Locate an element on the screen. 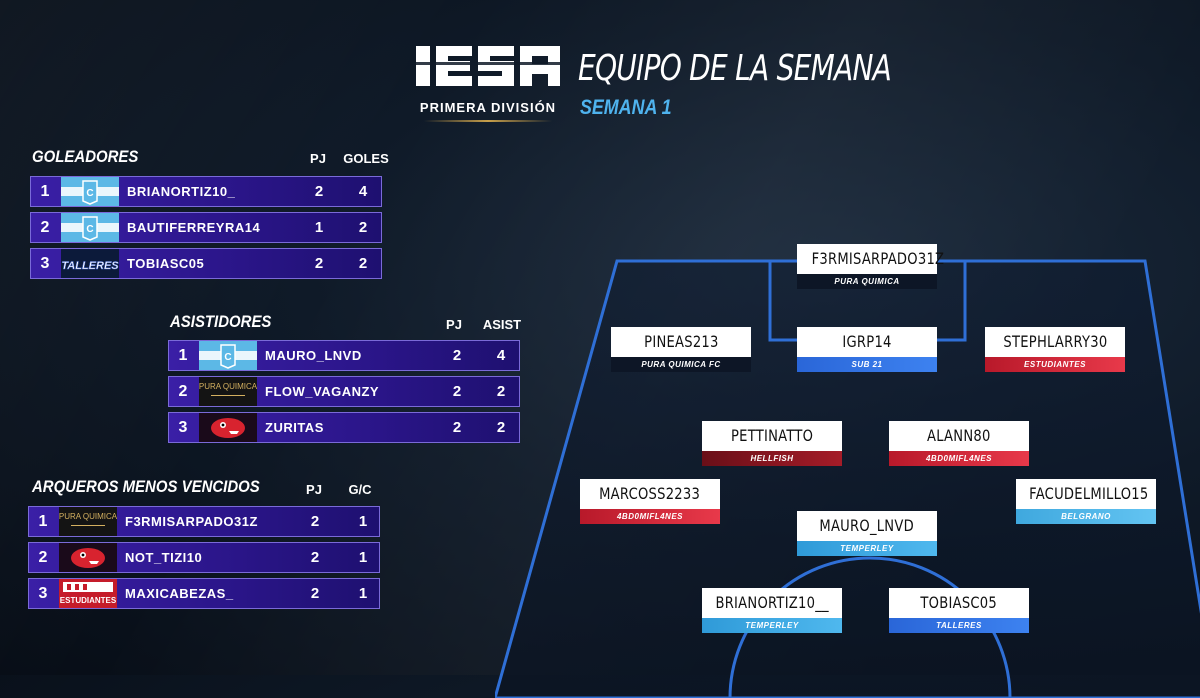  player-card-lm: MARCOSS2233 4BD0MIFL4NES is located at coordinates (650, 501).